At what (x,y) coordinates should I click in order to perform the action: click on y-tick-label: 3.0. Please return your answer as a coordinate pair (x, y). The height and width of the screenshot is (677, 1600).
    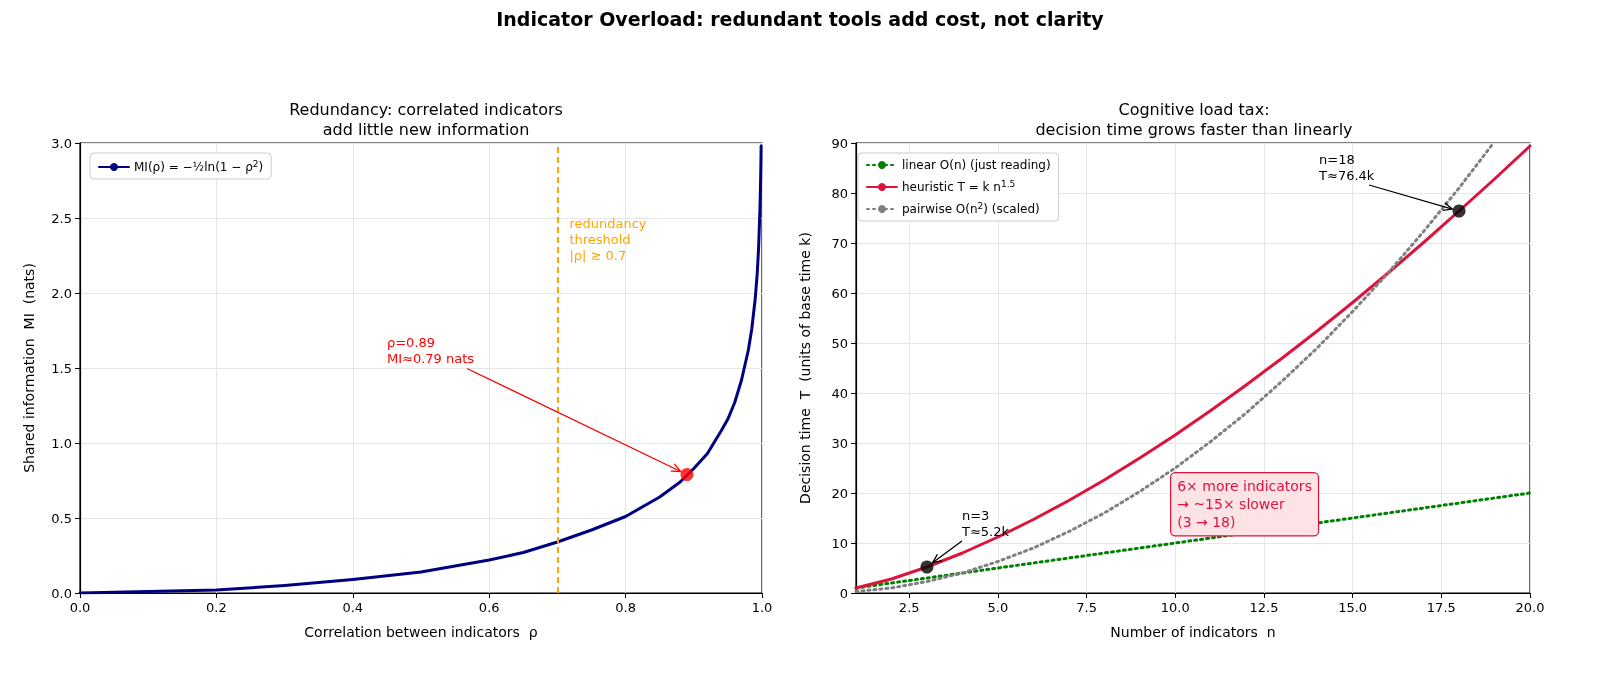
    Looking at the image, I should click on (61, 143).